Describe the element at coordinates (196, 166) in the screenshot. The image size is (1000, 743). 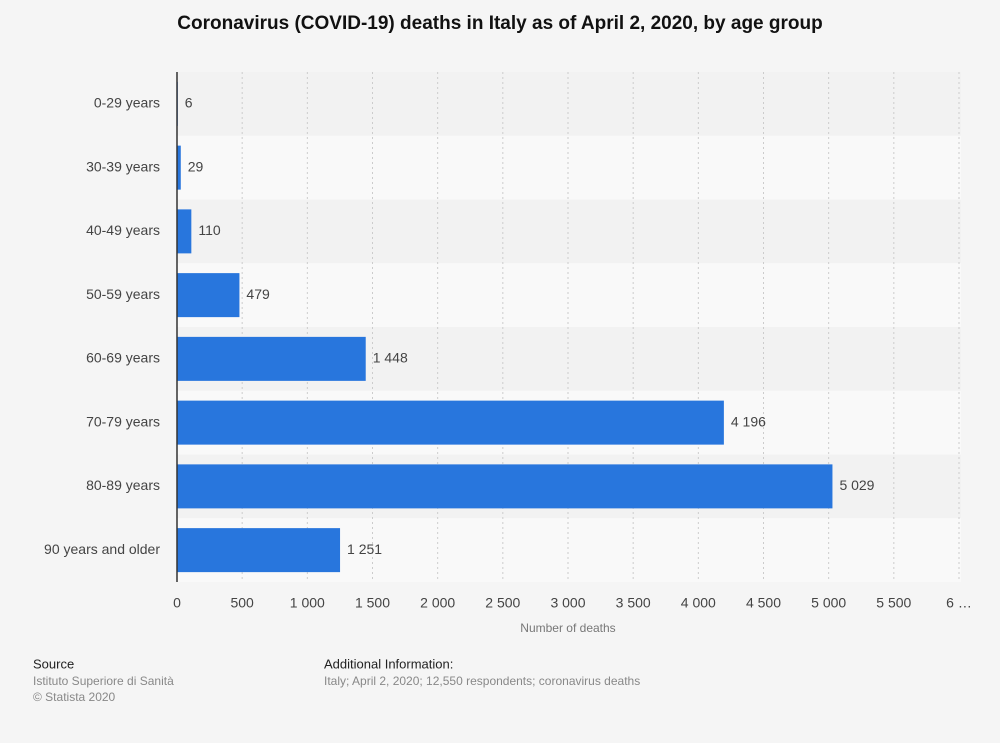
I see `data-label: 29` at that location.